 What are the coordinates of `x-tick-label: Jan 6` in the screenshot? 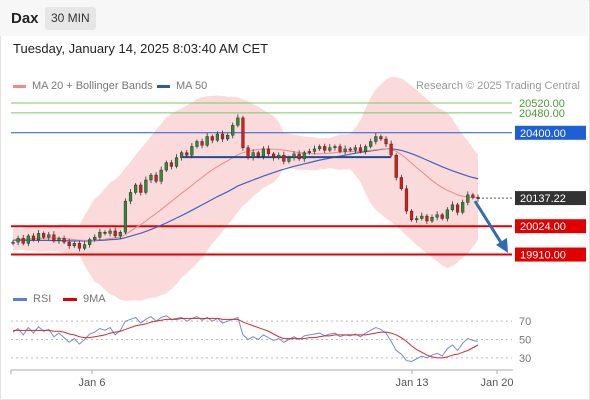 It's located at (92, 383).